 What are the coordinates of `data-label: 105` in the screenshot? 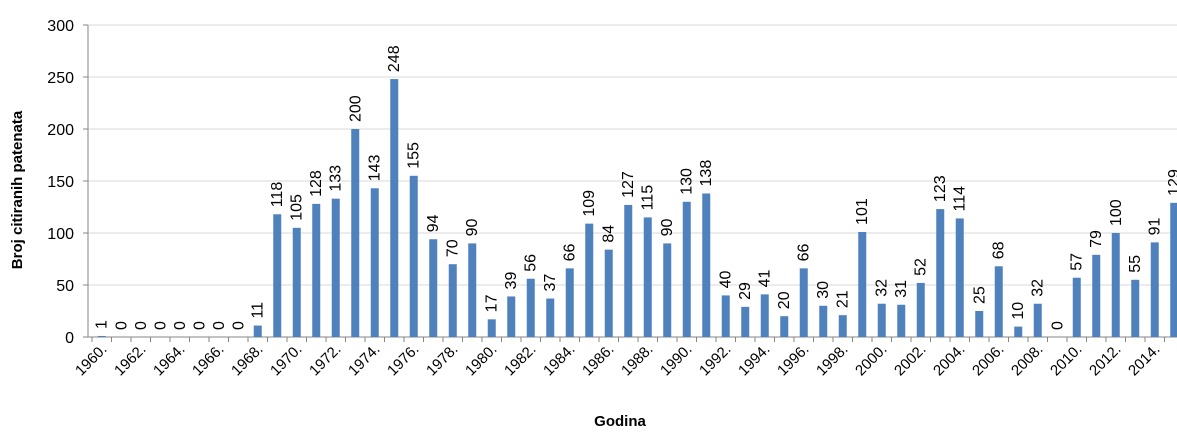 It's located at (297, 207).